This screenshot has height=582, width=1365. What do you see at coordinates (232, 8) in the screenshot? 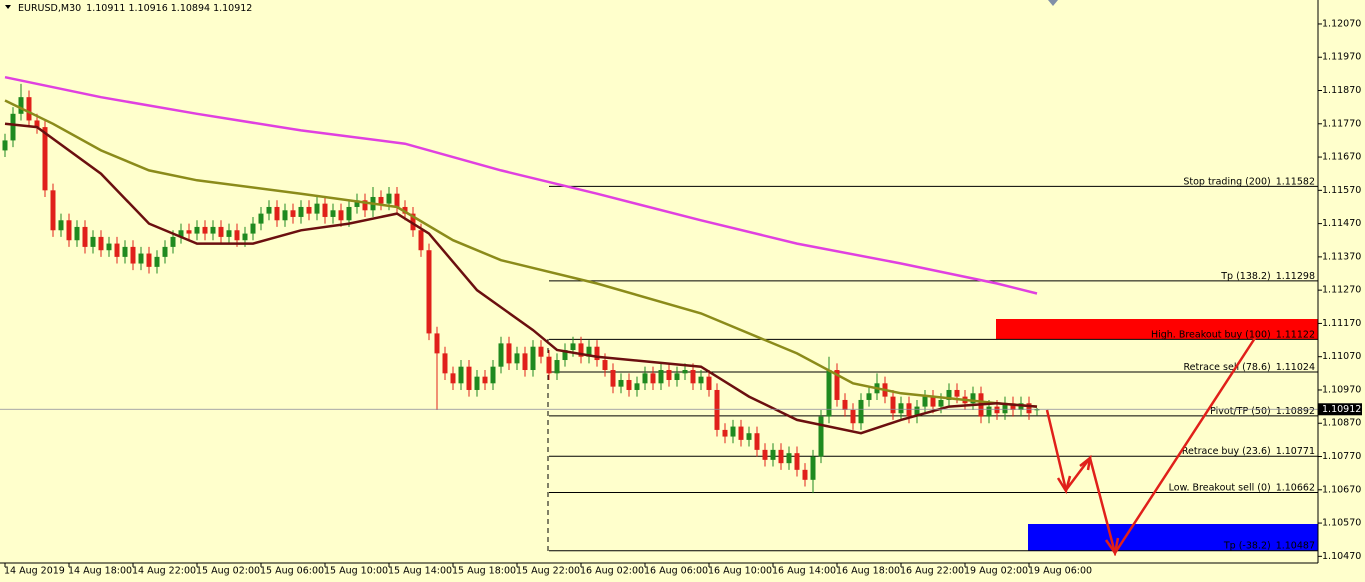
I see `close-price: 1.10912` at bounding box center [232, 8].